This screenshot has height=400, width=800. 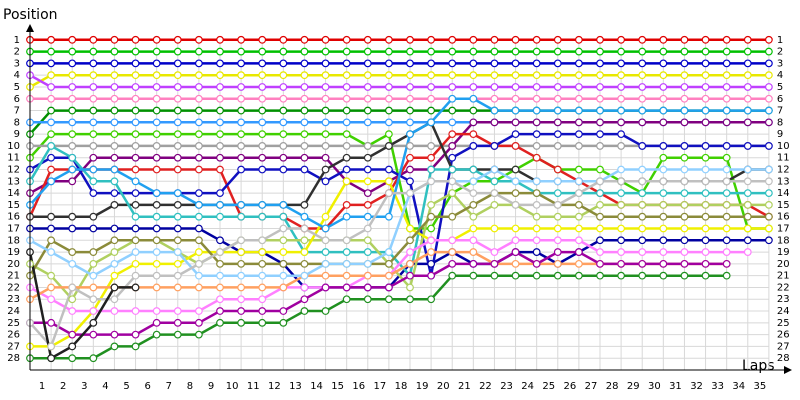 What do you see at coordinates (788, 370) in the screenshot?
I see `x-axis-arrow` at bounding box center [788, 370].